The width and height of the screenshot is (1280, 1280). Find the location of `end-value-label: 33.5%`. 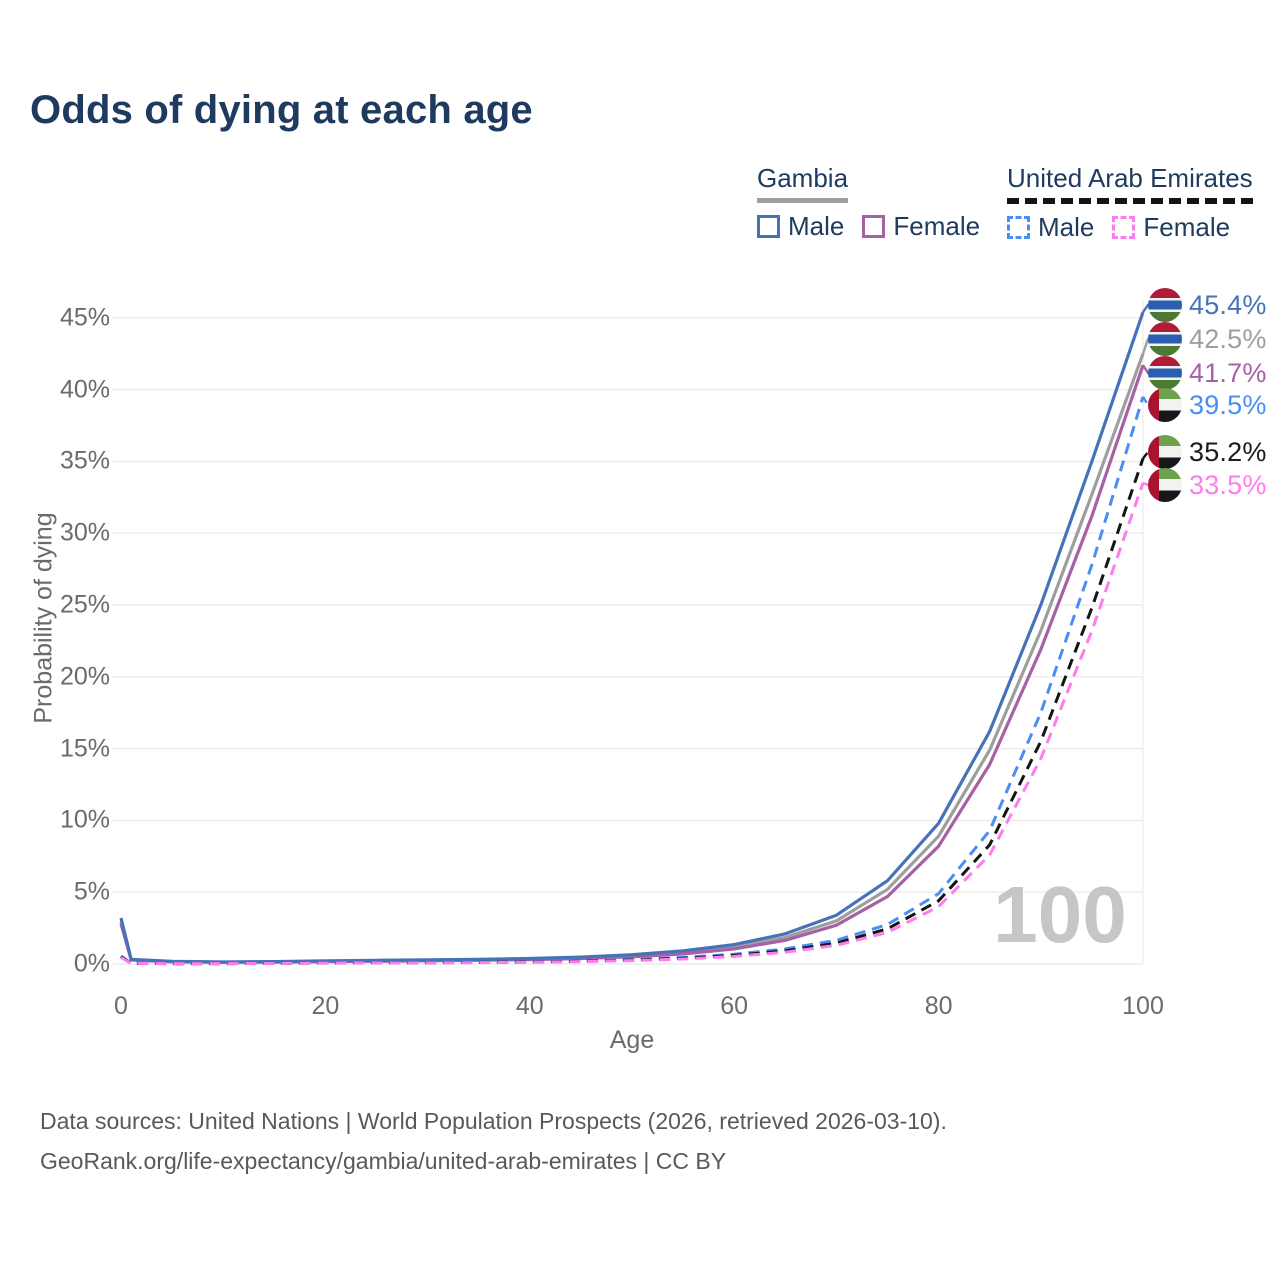

end-value-label: 33.5% is located at coordinates (1228, 484).